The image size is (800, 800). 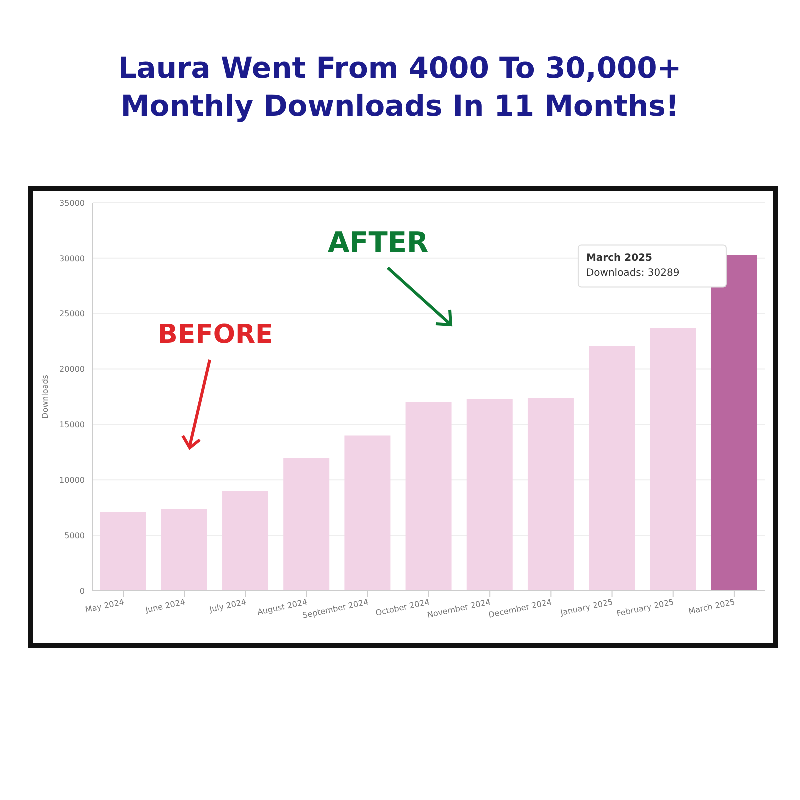 What do you see at coordinates (72, 314) in the screenshot?
I see `y-tick-label: 25000` at bounding box center [72, 314].